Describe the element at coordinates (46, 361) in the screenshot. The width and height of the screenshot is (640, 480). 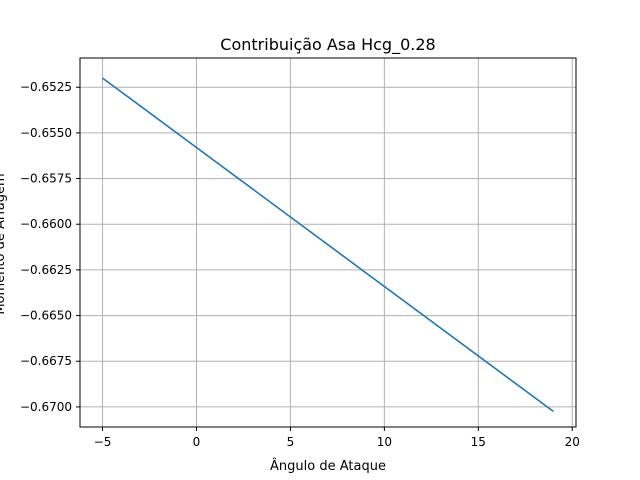
I see `y-tick-label: −0.6675` at that location.